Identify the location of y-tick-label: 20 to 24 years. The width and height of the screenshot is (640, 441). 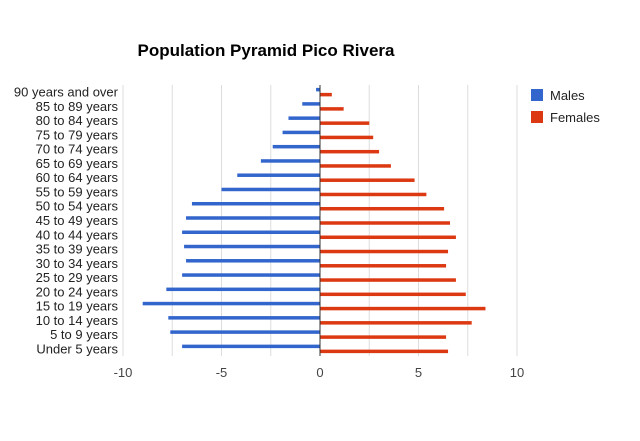
(77, 291).